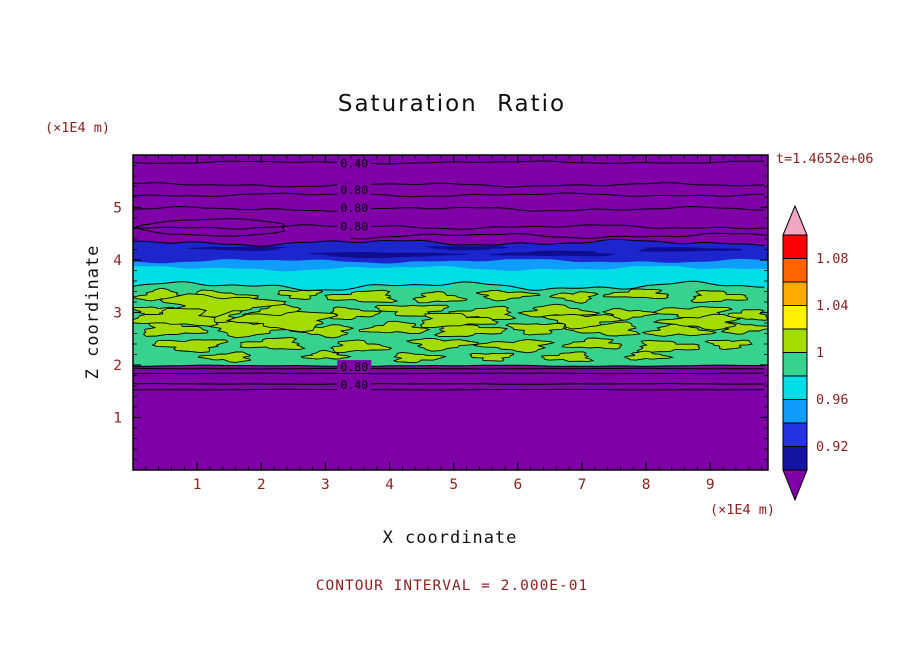  What do you see at coordinates (517, 485) in the screenshot?
I see `x-tick-label: 6` at bounding box center [517, 485].